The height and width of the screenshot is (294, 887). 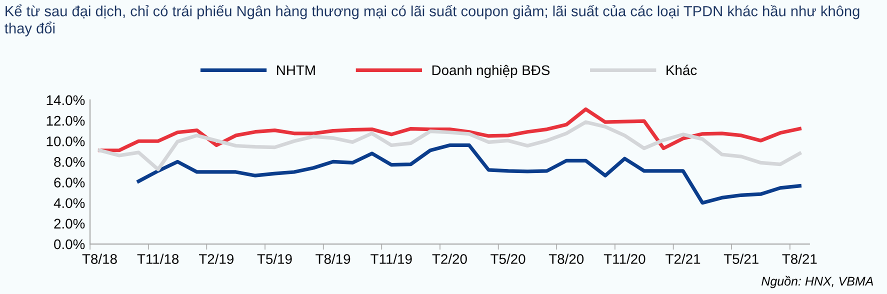 What do you see at coordinates (683, 259) in the screenshot?
I see `x-tick-label: T2/21` at bounding box center [683, 259].